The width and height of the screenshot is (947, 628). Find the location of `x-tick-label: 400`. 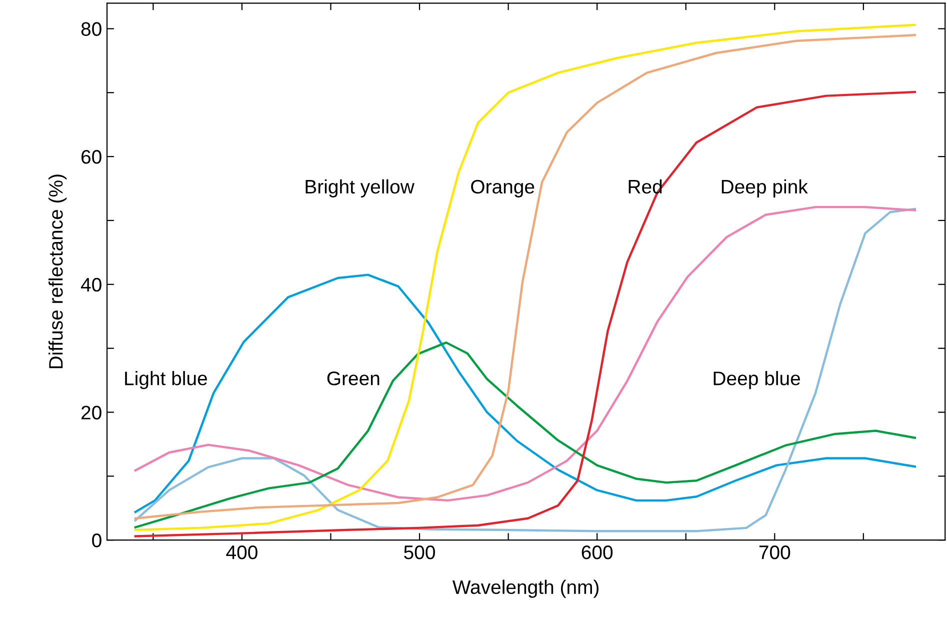

x-tick-label: 400 is located at coordinates (242, 552).